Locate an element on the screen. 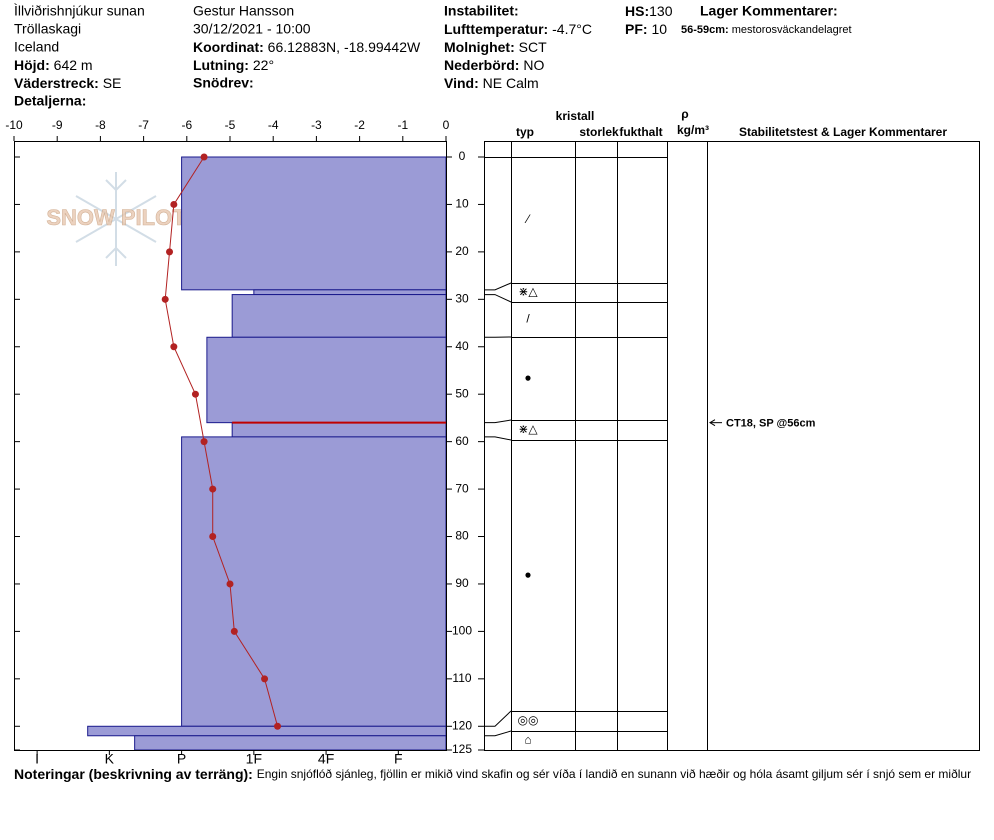 This screenshot has height=840, width=994. col-header: storlek is located at coordinates (599, 132).